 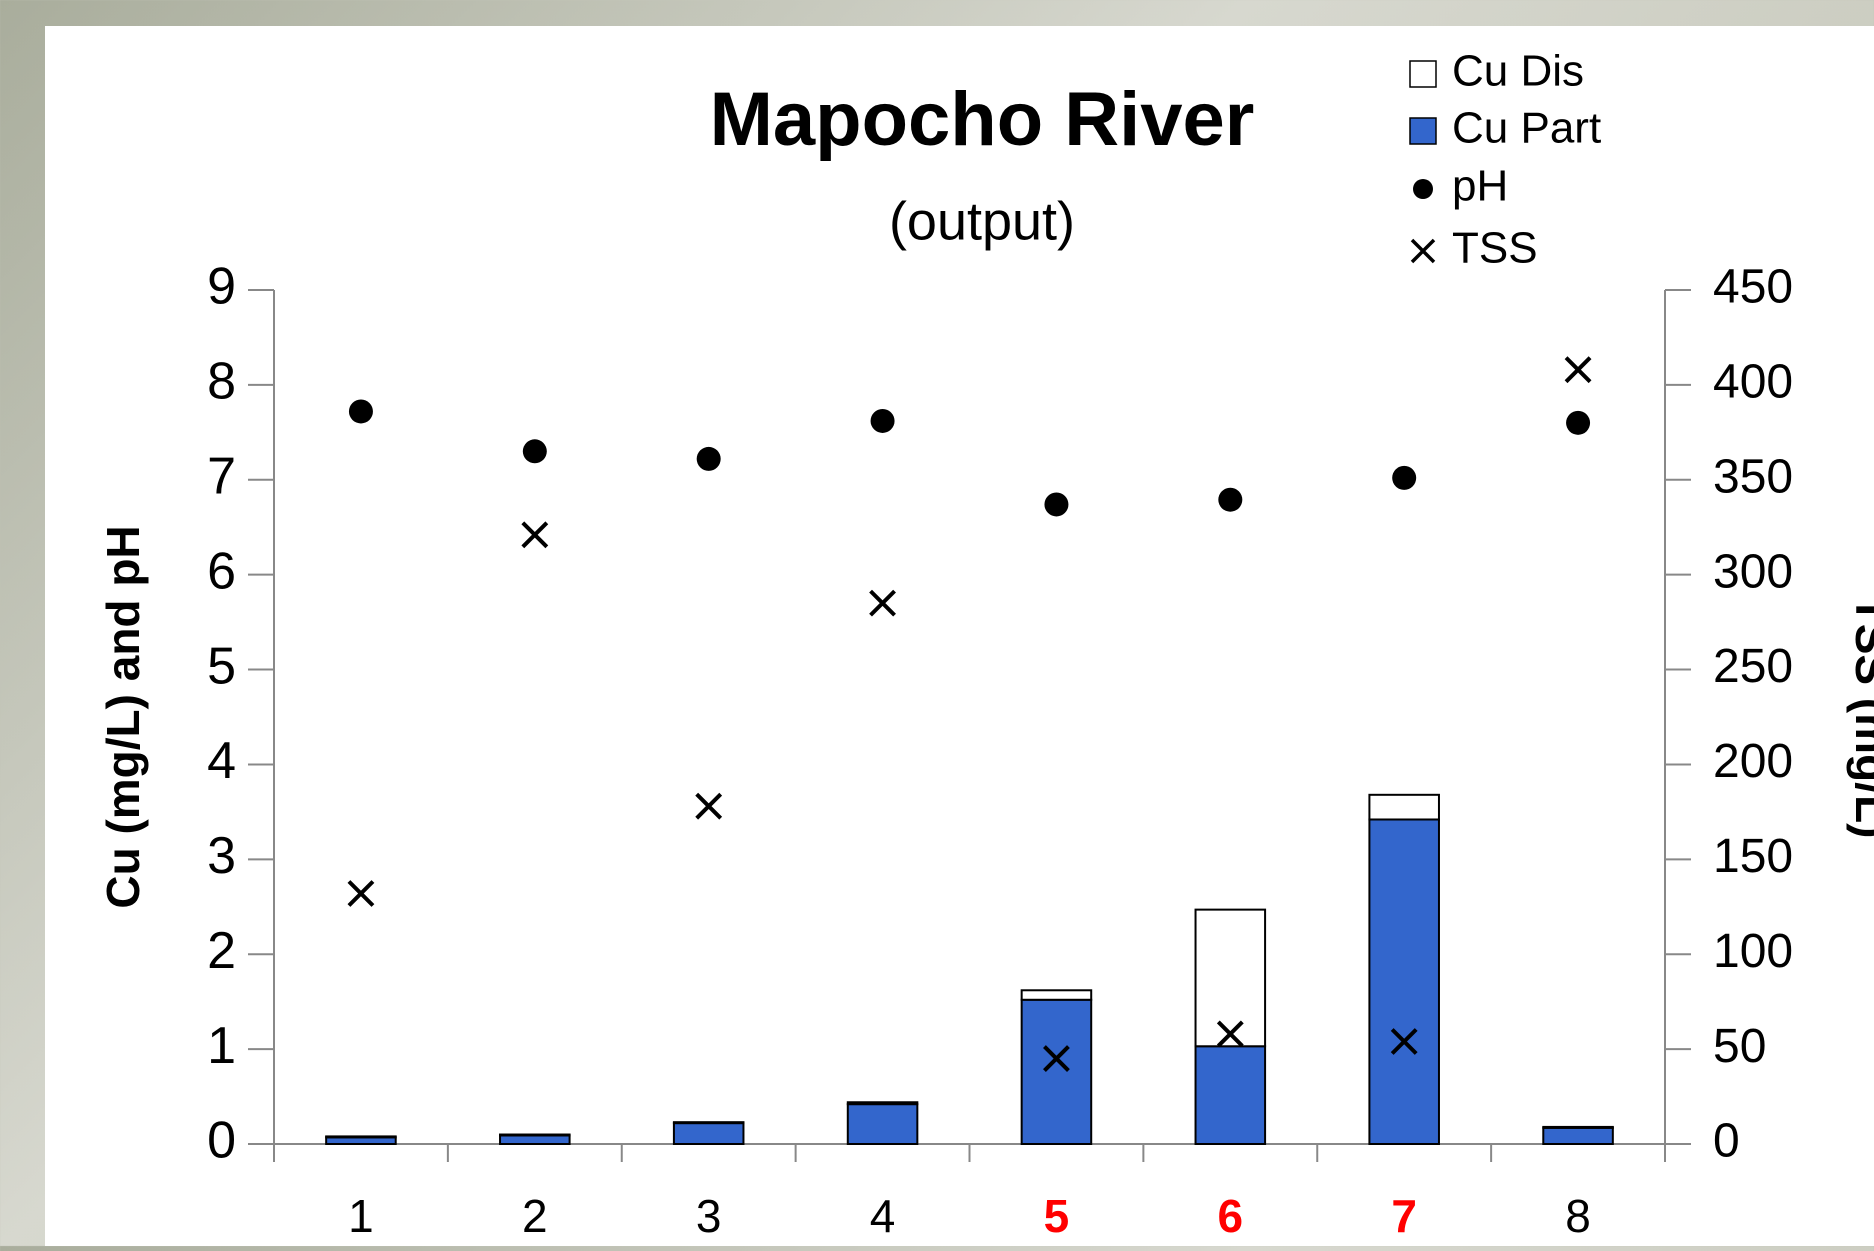 What do you see at coordinates (123, 716) in the screenshot?
I see `y-axis-label: Cu (mg/L) and pH` at bounding box center [123, 716].